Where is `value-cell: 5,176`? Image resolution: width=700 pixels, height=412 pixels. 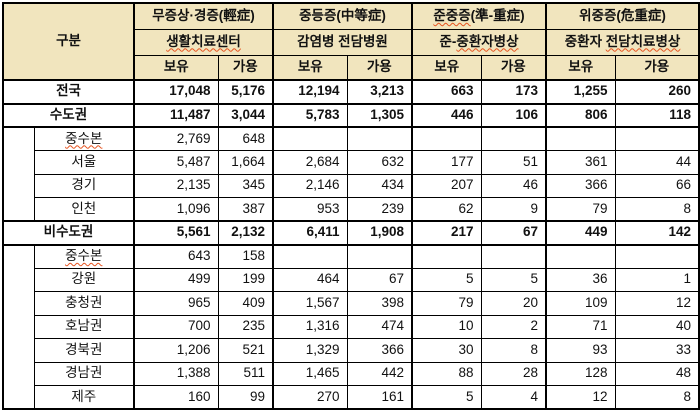
value-cell: 5,176 is located at coordinates (245, 92).